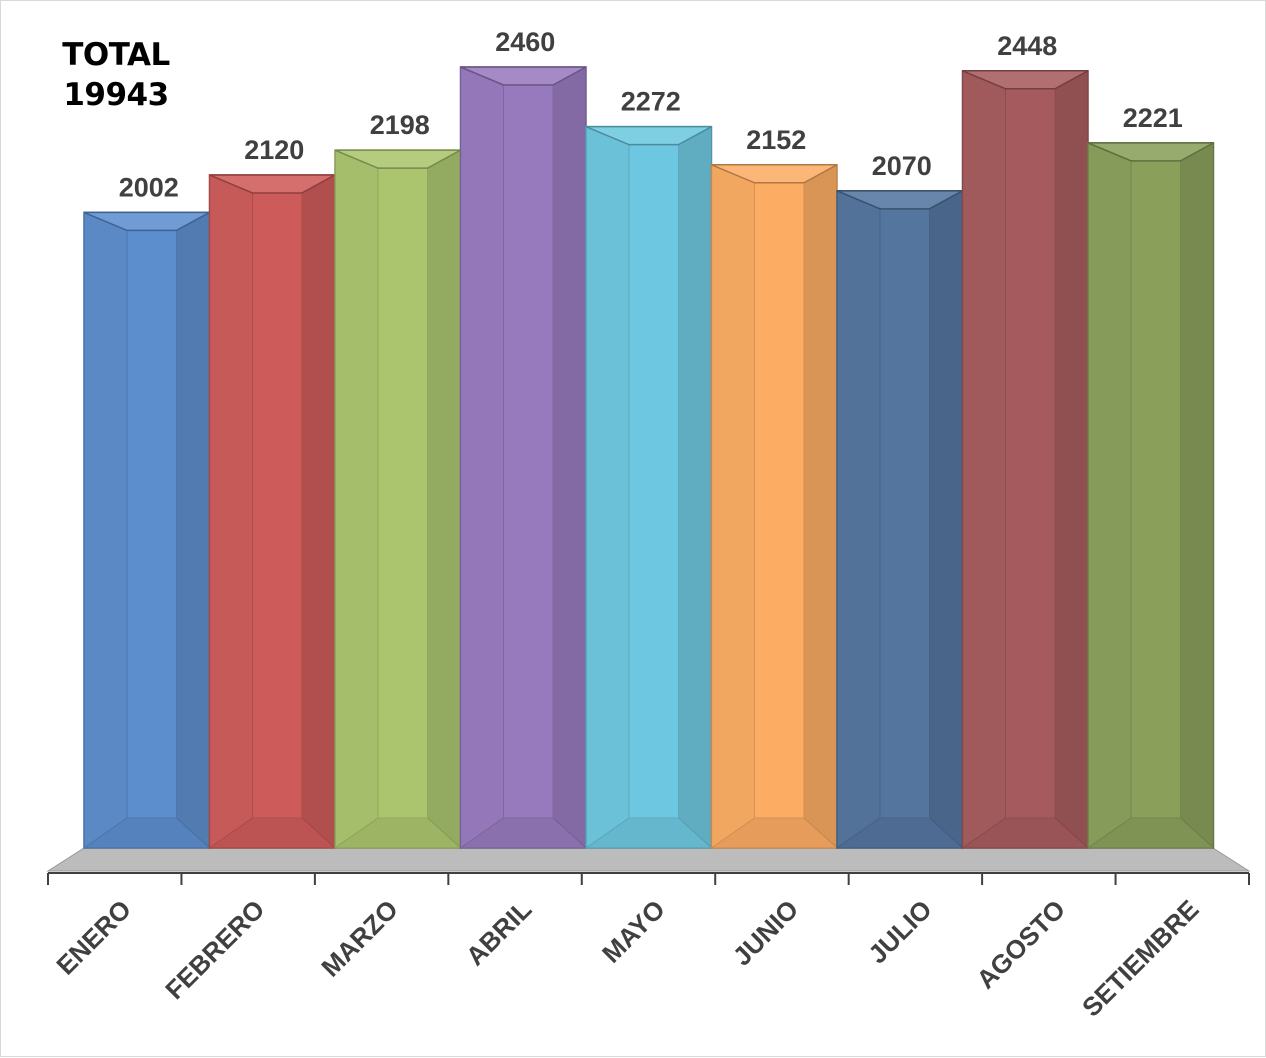 Image resolution: width=1266 pixels, height=1058 pixels. I want to click on bar-julio, so click(900, 519).